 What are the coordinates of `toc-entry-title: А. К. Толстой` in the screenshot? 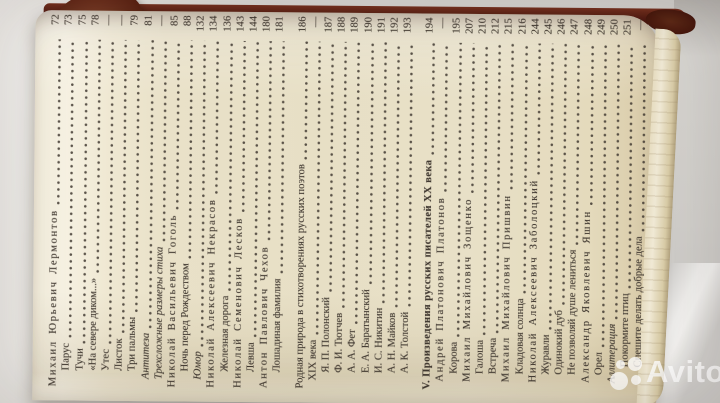 It's located at (405, 342).